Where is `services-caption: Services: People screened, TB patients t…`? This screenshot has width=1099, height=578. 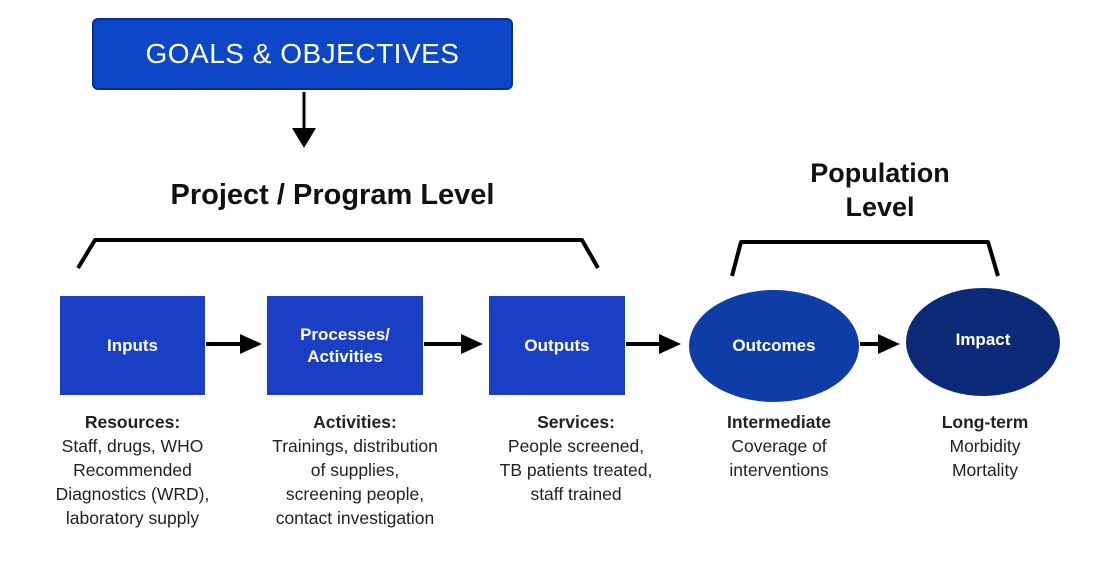
services-caption: Services: People screened, TB patients t… is located at coordinates (576, 458).